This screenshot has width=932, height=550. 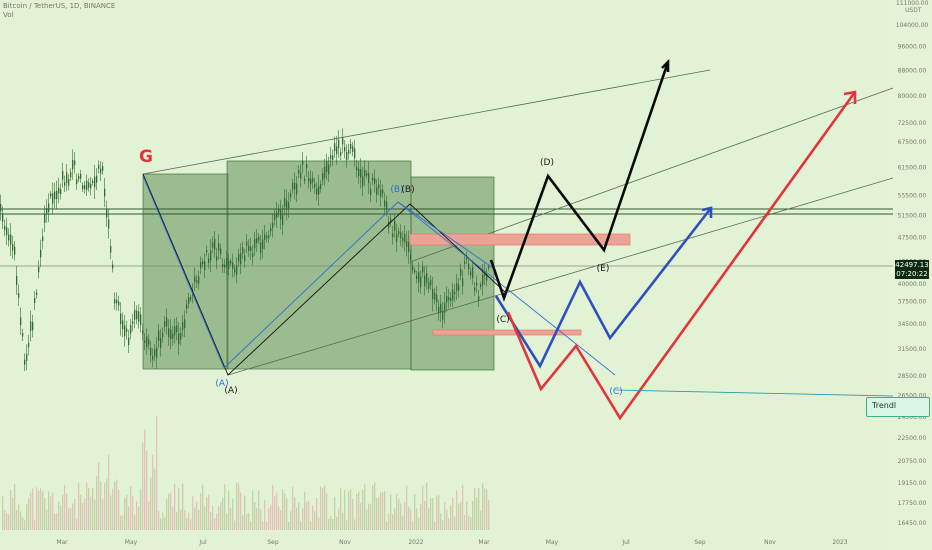 I want to click on wave-label: (D), so click(x=547, y=163).